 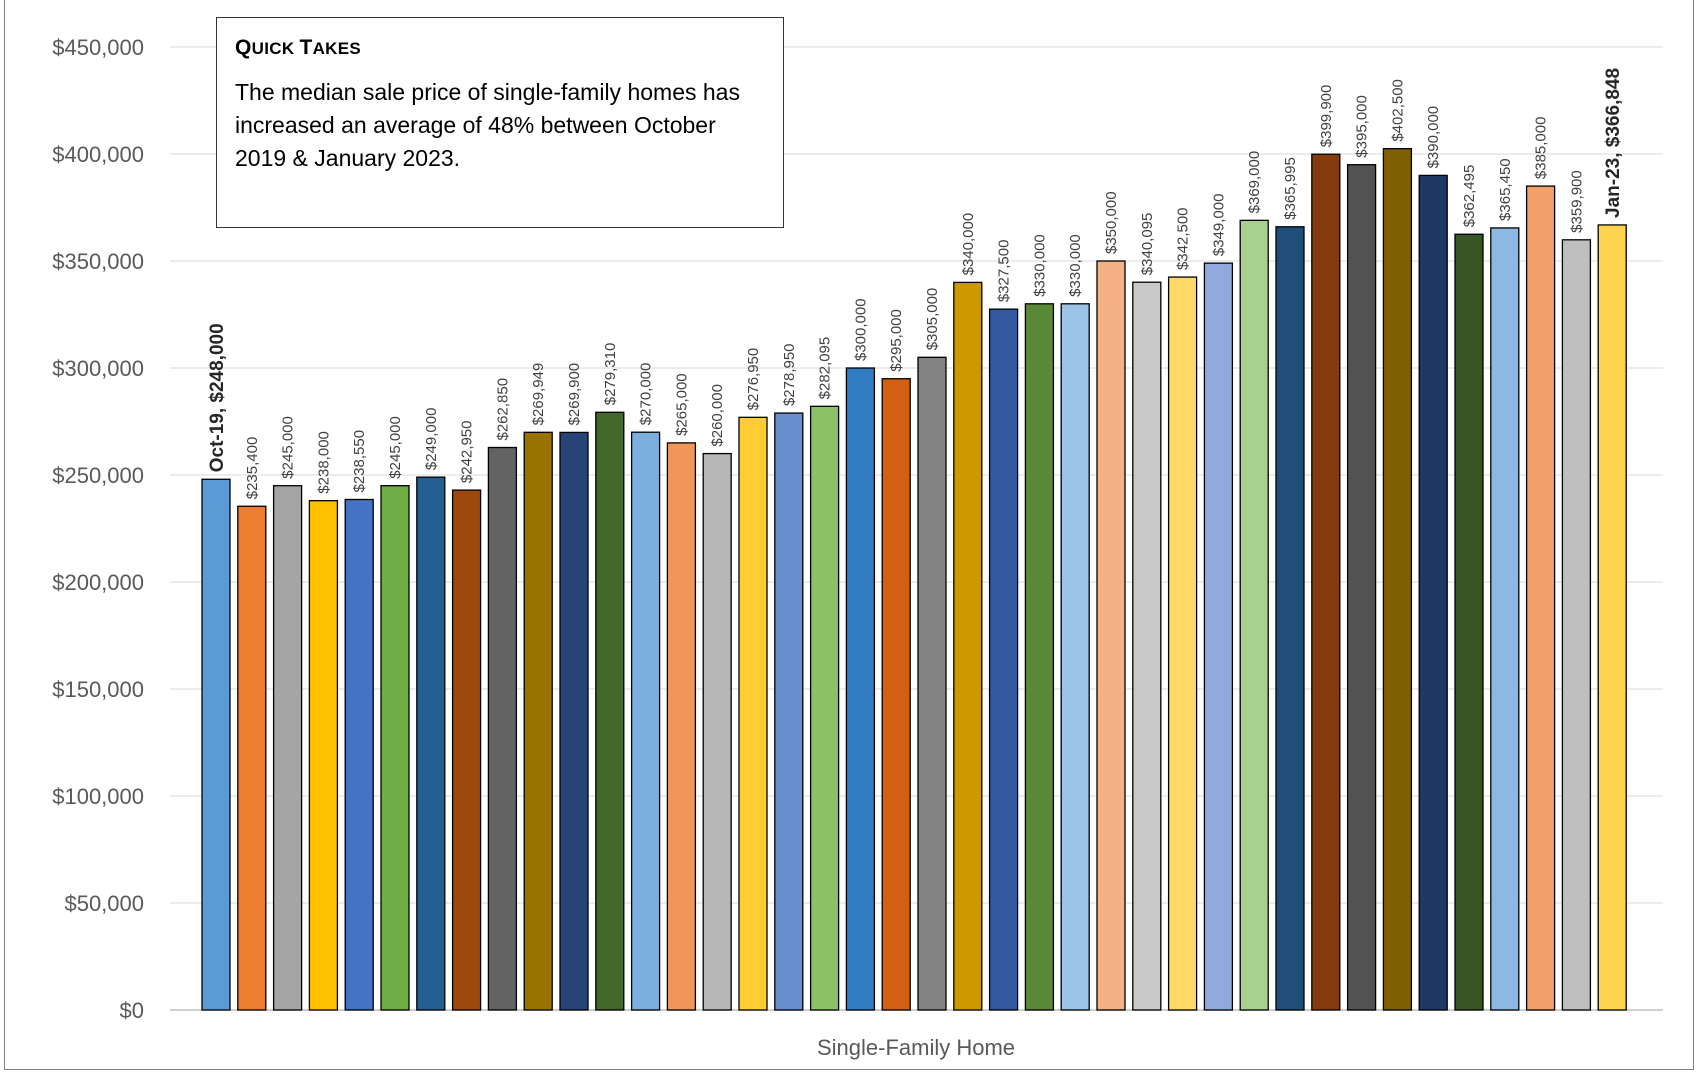 I want to click on data-label: $305,000, so click(x=932, y=319).